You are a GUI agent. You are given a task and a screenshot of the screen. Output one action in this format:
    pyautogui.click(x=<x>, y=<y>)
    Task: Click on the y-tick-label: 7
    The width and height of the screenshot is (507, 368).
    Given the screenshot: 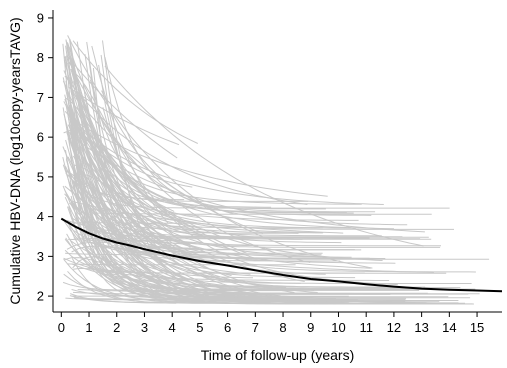 What is the action you would take?
    pyautogui.click(x=40, y=97)
    